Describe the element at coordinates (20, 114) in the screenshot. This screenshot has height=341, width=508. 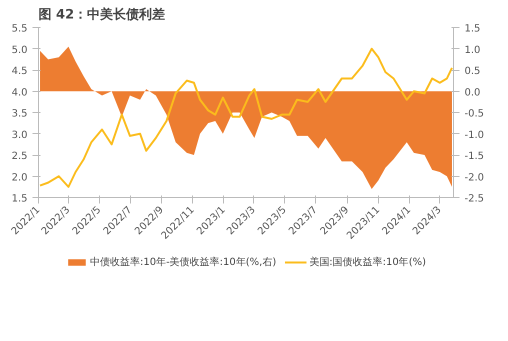
I see `y-tick-label: 3.5` at that location.